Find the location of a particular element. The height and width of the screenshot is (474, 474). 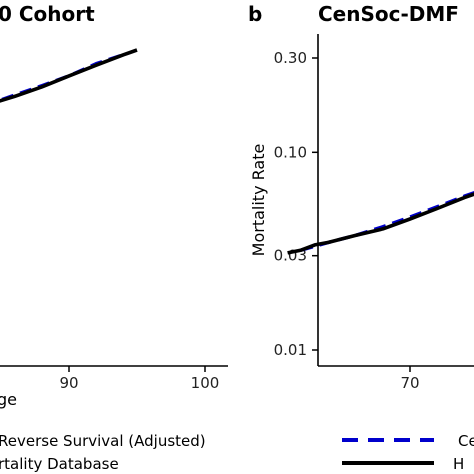

panel-b-y-ticks: 0.010.030.100.30 is located at coordinates (296, 204).